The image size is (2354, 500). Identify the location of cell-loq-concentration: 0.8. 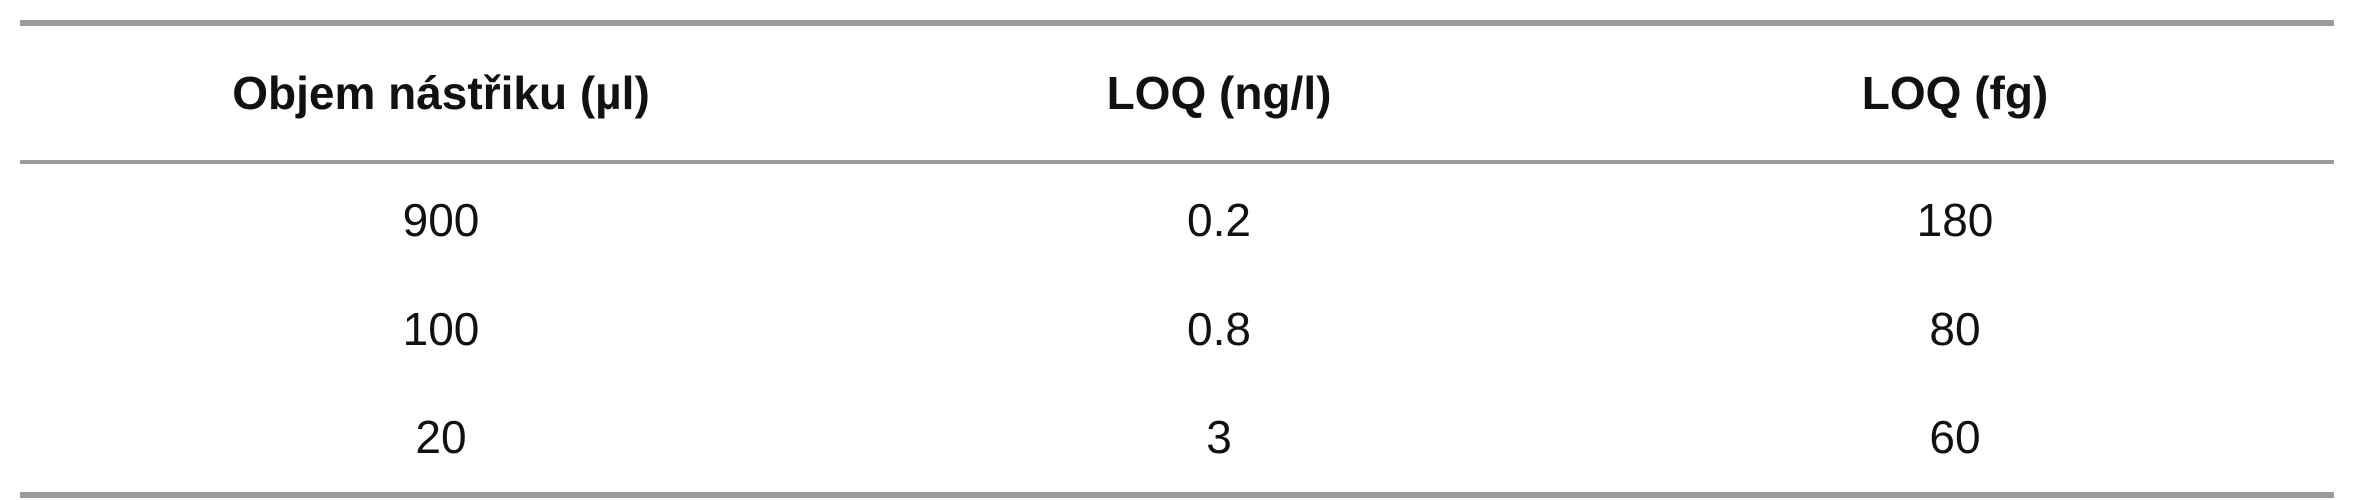
(1219, 329).